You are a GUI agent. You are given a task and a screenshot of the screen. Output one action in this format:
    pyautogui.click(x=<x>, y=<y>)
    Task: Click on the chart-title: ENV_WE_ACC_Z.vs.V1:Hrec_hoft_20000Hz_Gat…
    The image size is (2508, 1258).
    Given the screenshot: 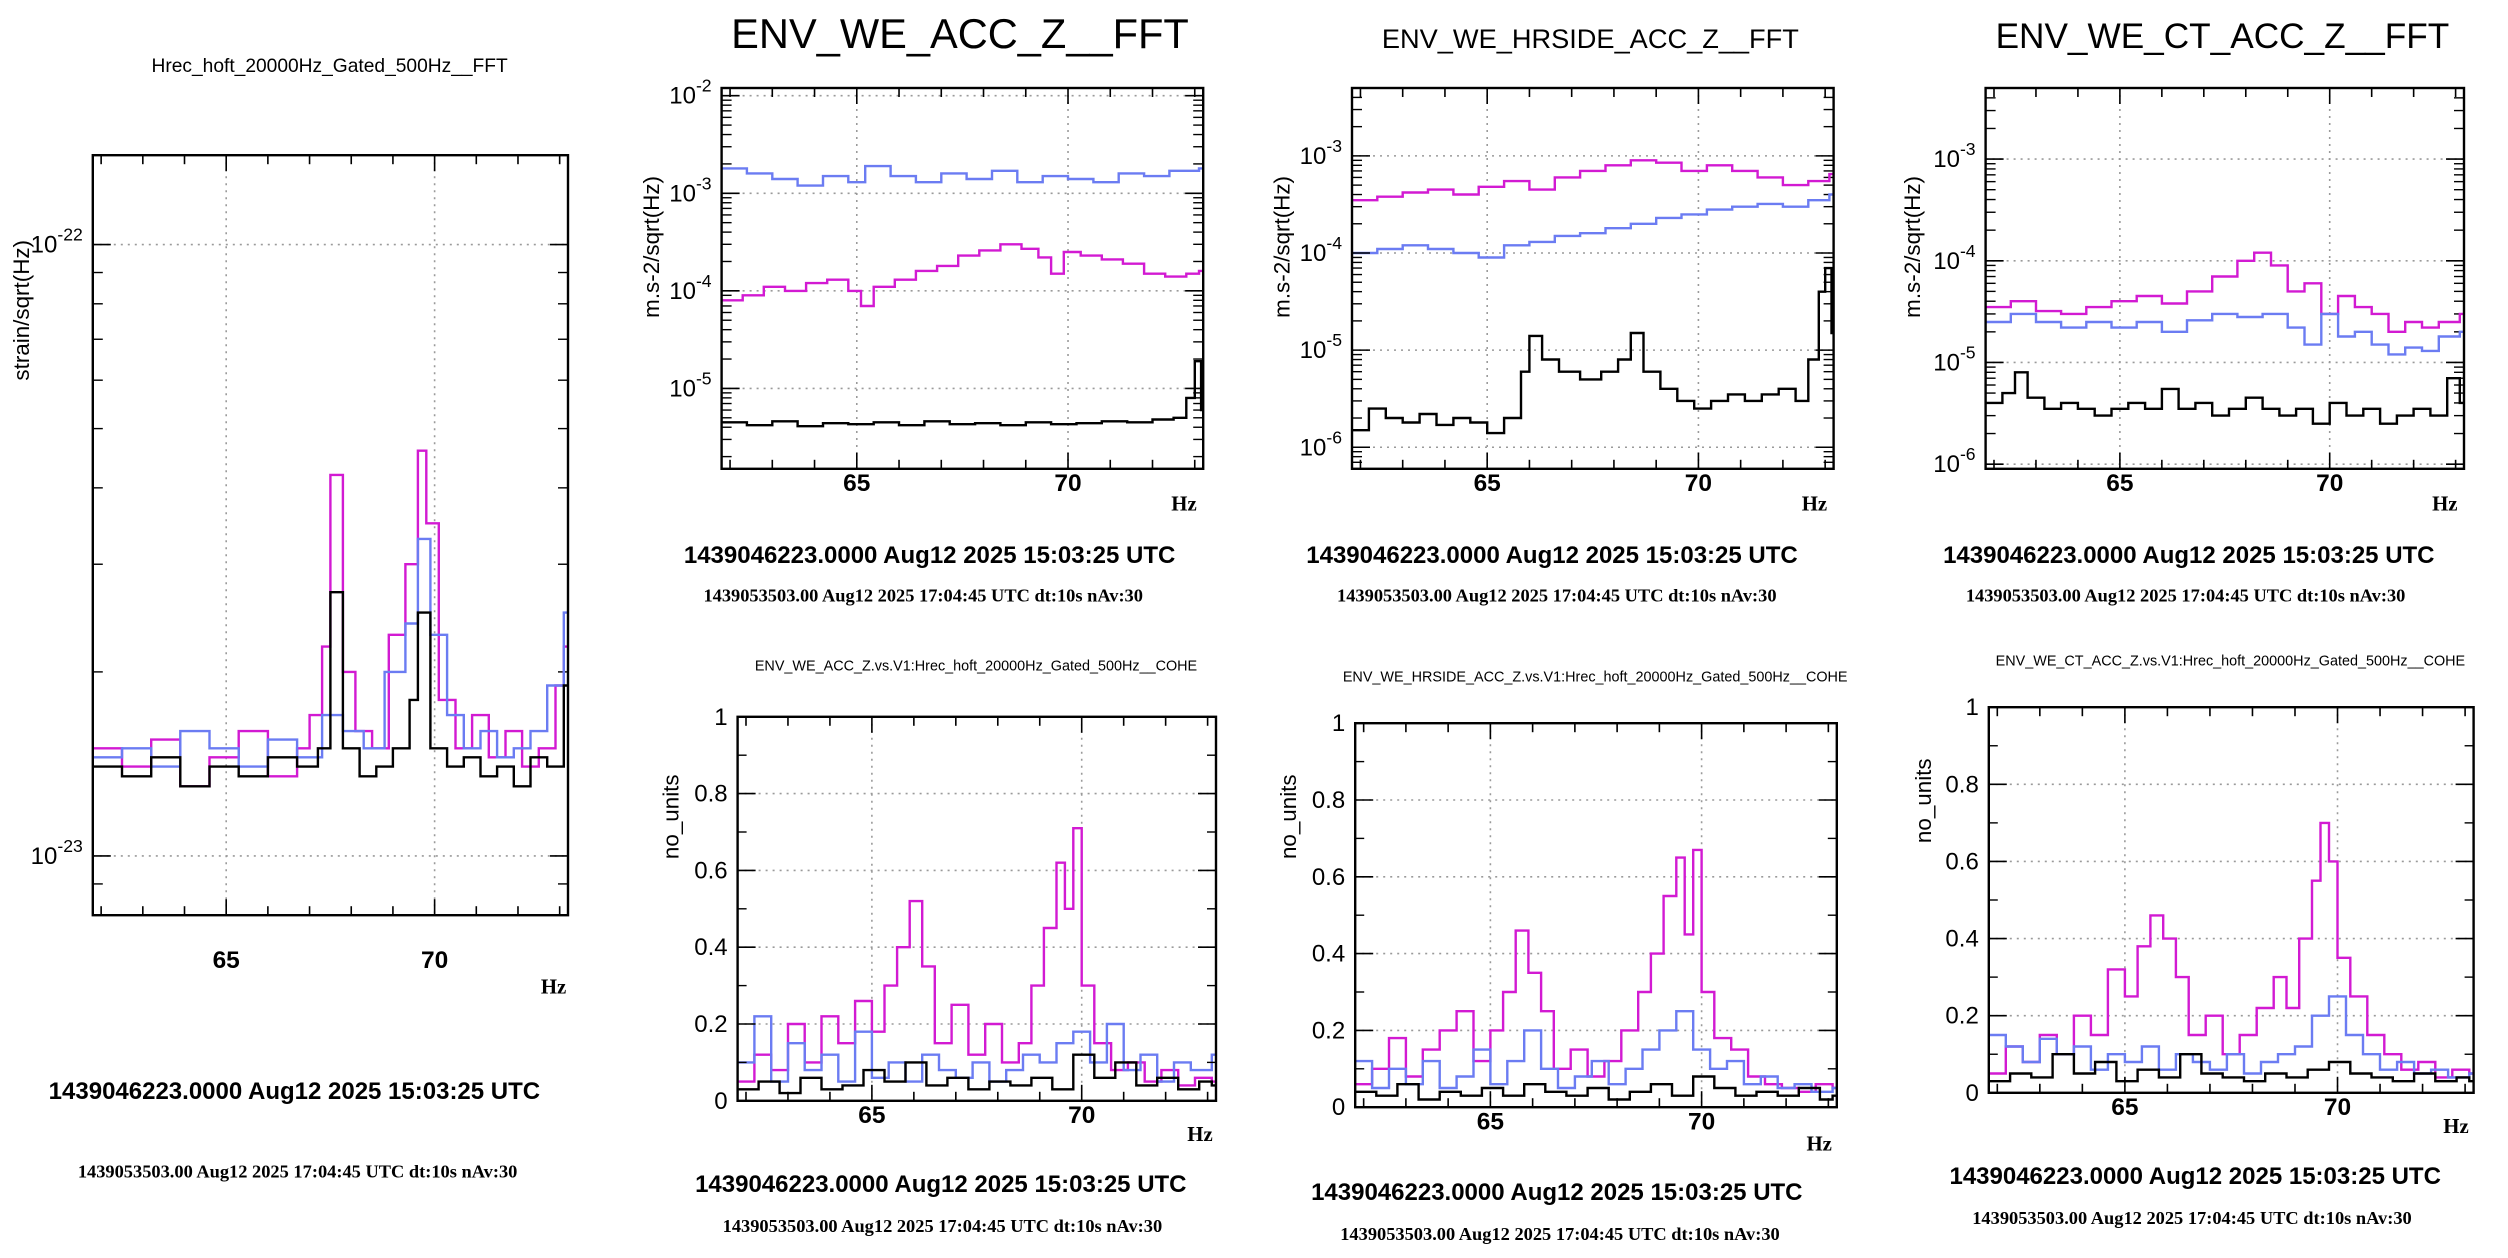 What is the action you would take?
    pyautogui.click(x=976, y=666)
    